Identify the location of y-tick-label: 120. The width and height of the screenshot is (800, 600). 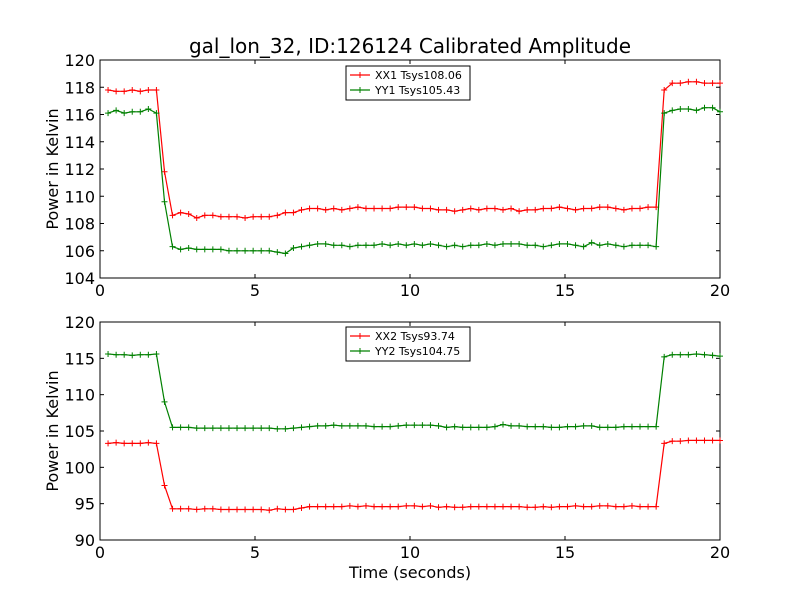
(79, 322).